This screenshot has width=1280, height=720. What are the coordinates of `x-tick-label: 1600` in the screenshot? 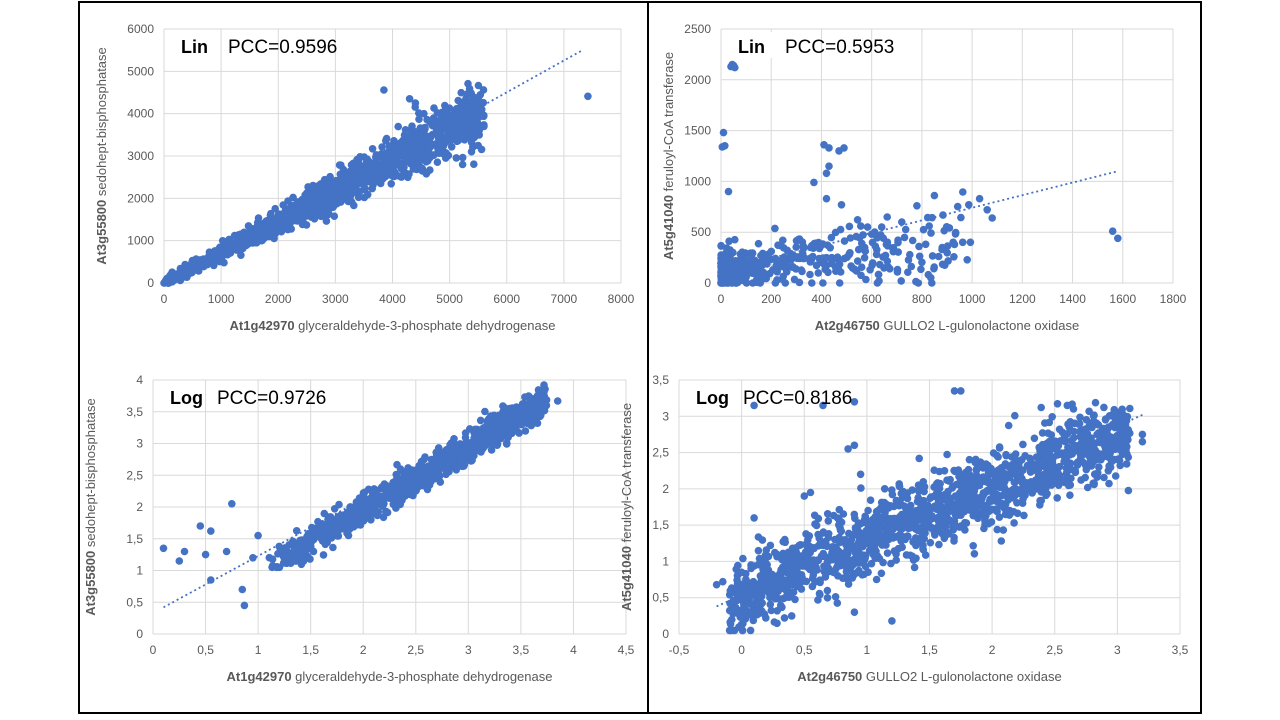 It's located at (1122, 299).